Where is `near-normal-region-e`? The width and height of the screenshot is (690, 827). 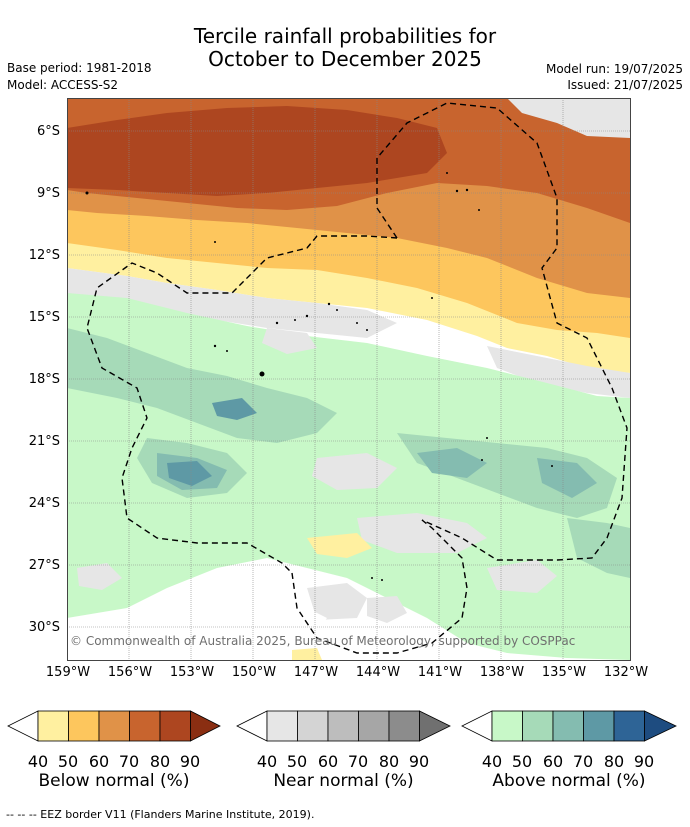
near-normal-region-e is located at coordinates (558, 372).